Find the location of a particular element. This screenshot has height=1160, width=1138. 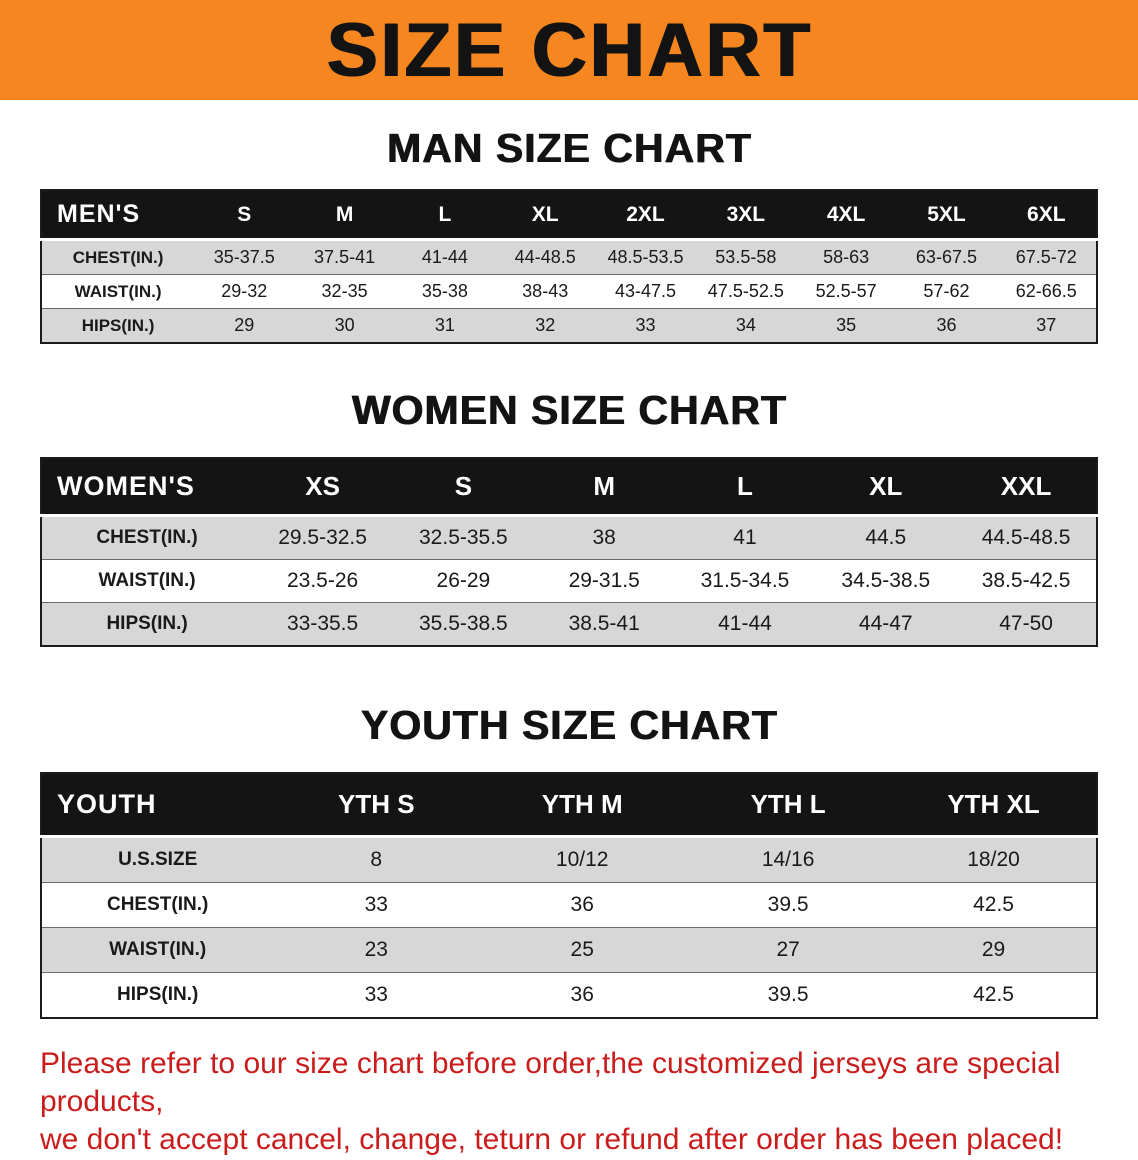

table-label-header: MEN'S is located at coordinates (118, 216).